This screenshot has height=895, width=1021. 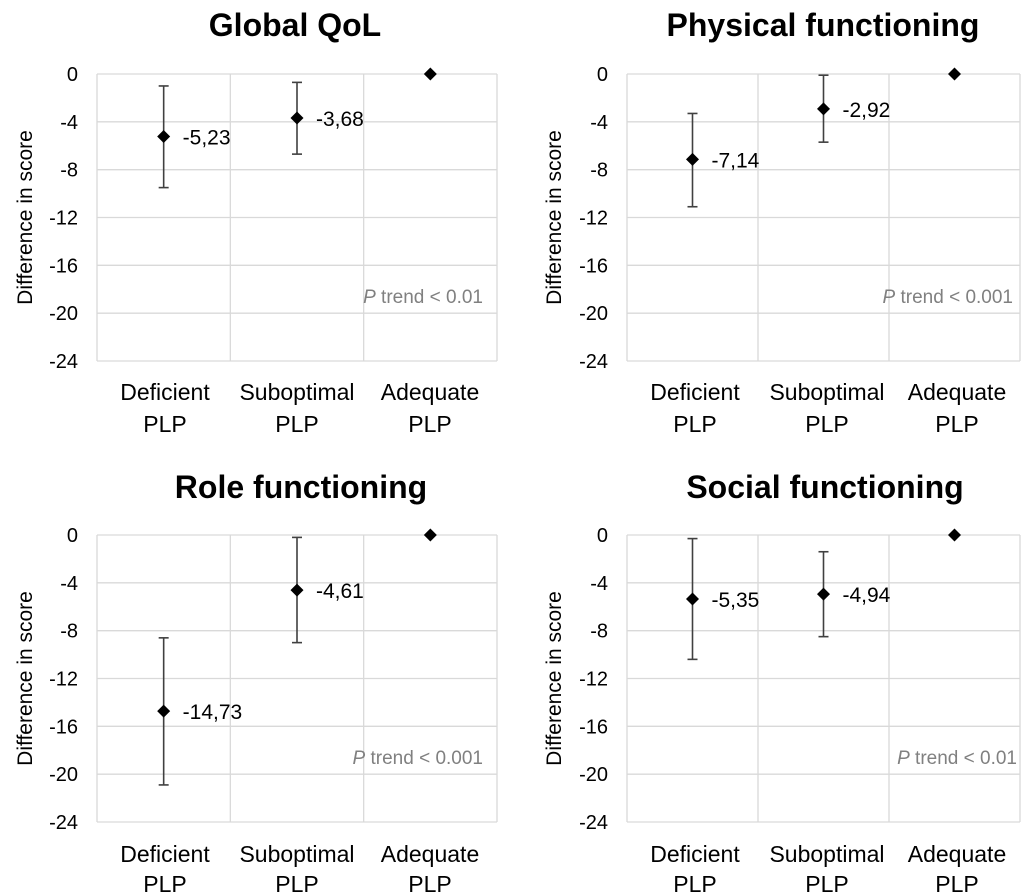 What do you see at coordinates (213, 712) in the screenshot?
I see `data-label: -14,73` at bounding box center [213, 712].